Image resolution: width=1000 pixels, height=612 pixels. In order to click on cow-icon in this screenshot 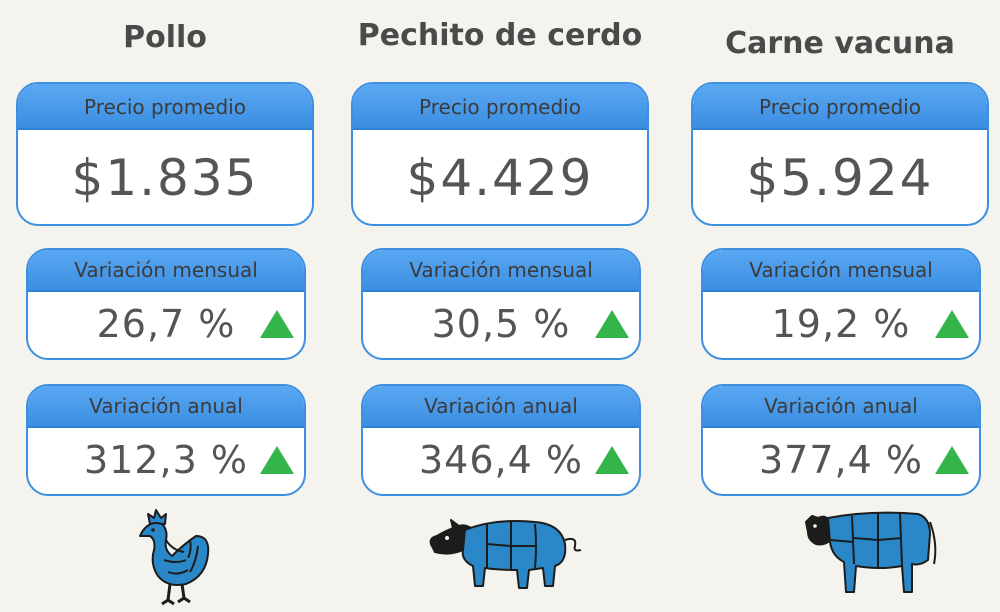, I will do `click(871, 552)`.